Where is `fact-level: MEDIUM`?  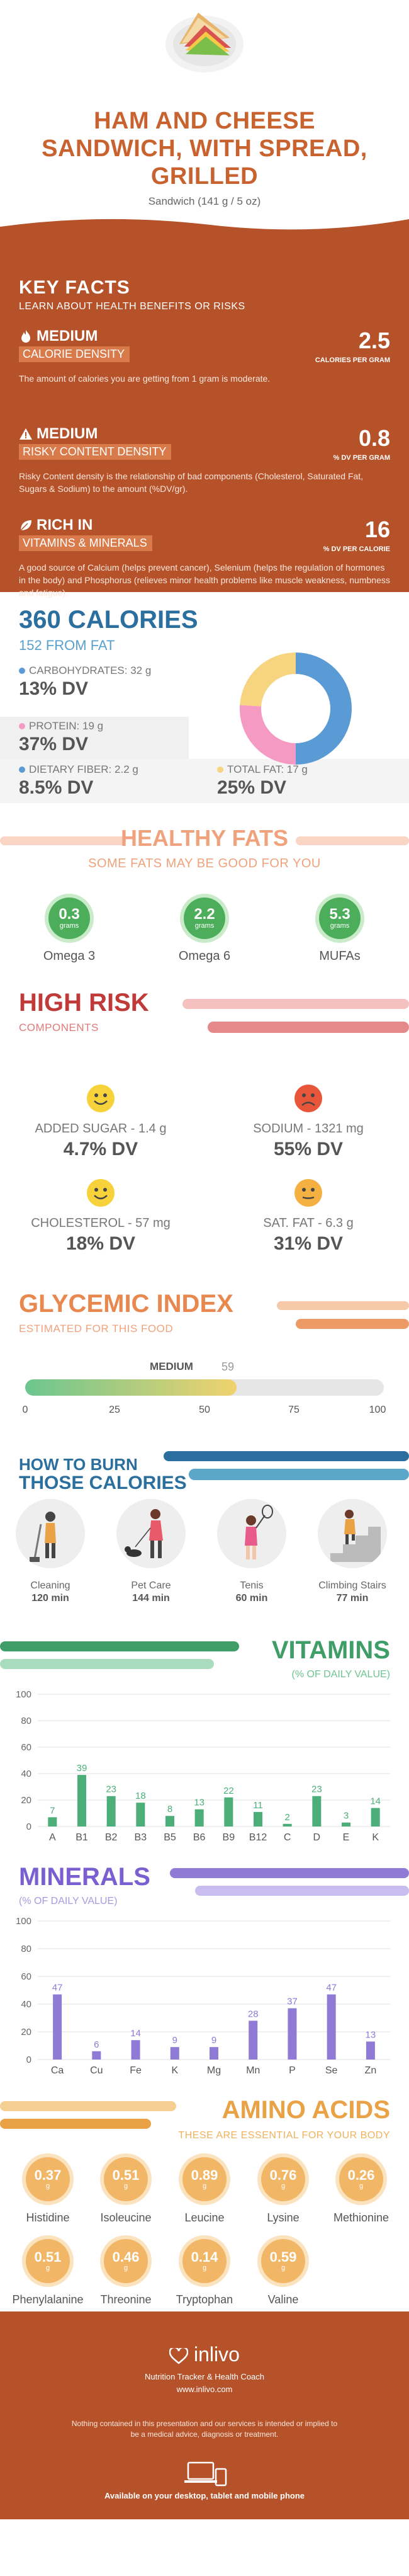 fact-level: MEDIUM is located at coordinates (67, 336).